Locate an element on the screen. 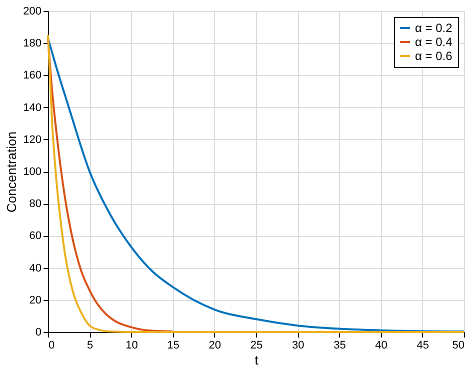 The image size is (474, 377). y-tick-label: 120 is located at coordinates (32, 140).